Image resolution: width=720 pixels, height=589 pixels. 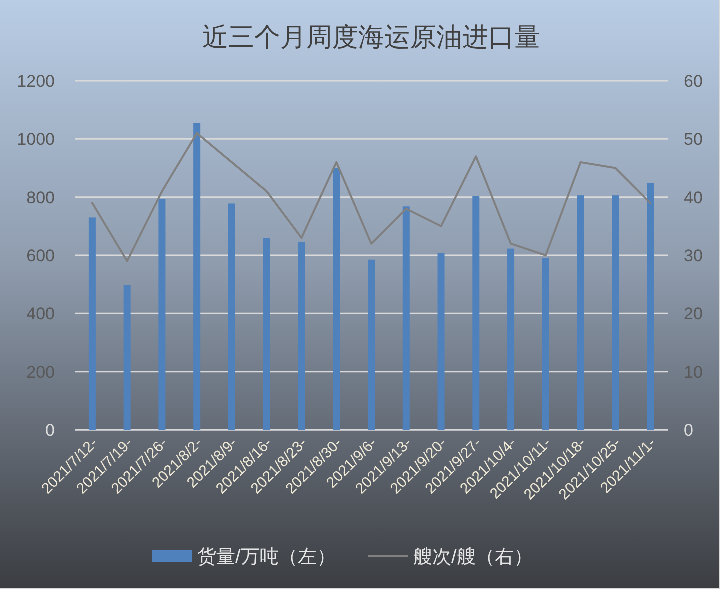 What do you see at coordinates (693, 198) in the screenshot?
I see `y2-tick-label: 40` at bounding box center [693, 198].